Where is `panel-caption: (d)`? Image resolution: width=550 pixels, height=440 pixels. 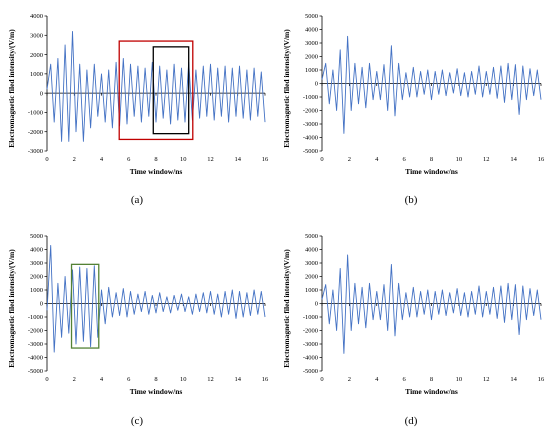 panel-caption: (d) is located at coordinates (411, 421).